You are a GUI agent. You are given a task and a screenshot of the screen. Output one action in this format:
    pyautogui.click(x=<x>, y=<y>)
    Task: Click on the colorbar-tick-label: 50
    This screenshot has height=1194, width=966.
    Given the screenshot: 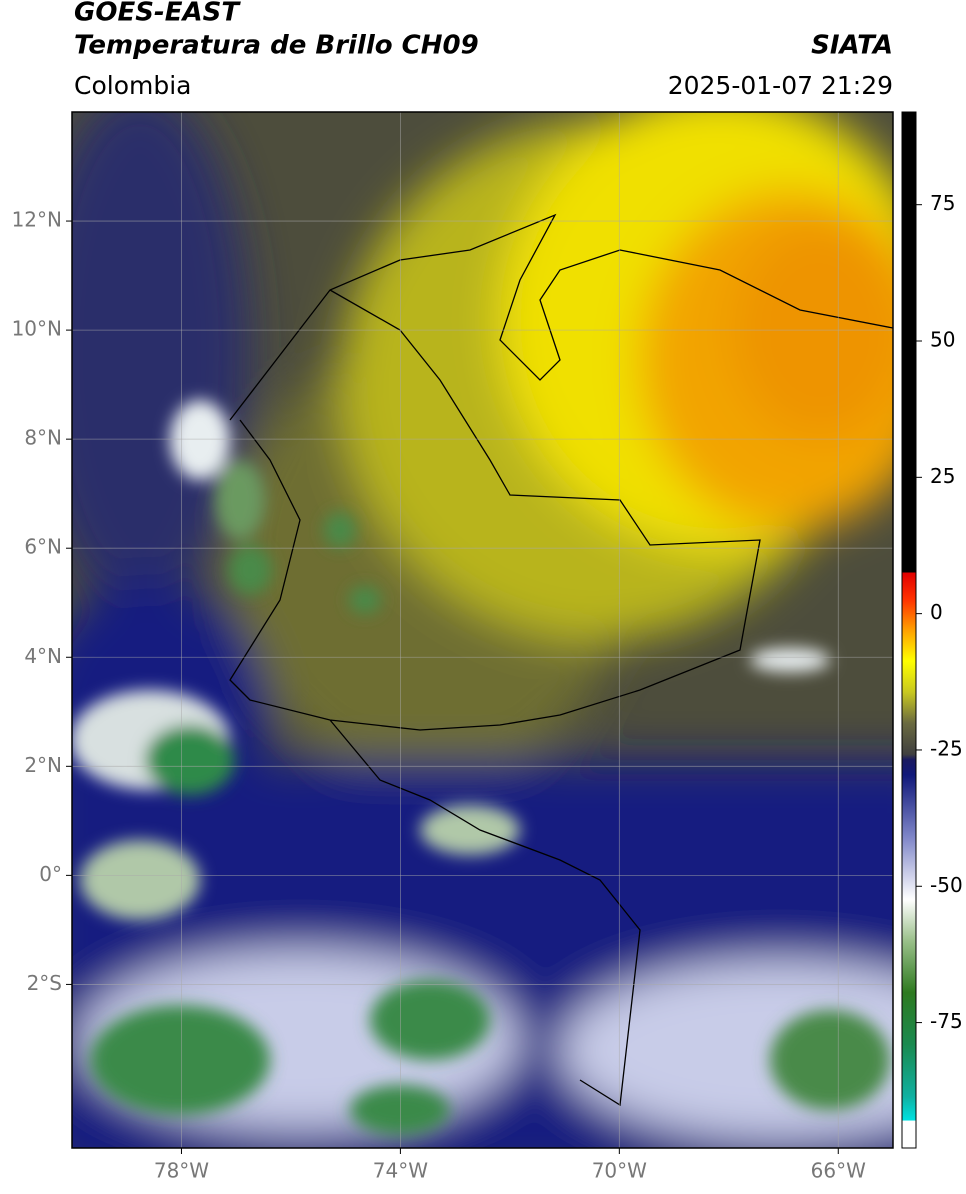 What is the action you would take?
    pyautogui.click(x=942, y=340)
    